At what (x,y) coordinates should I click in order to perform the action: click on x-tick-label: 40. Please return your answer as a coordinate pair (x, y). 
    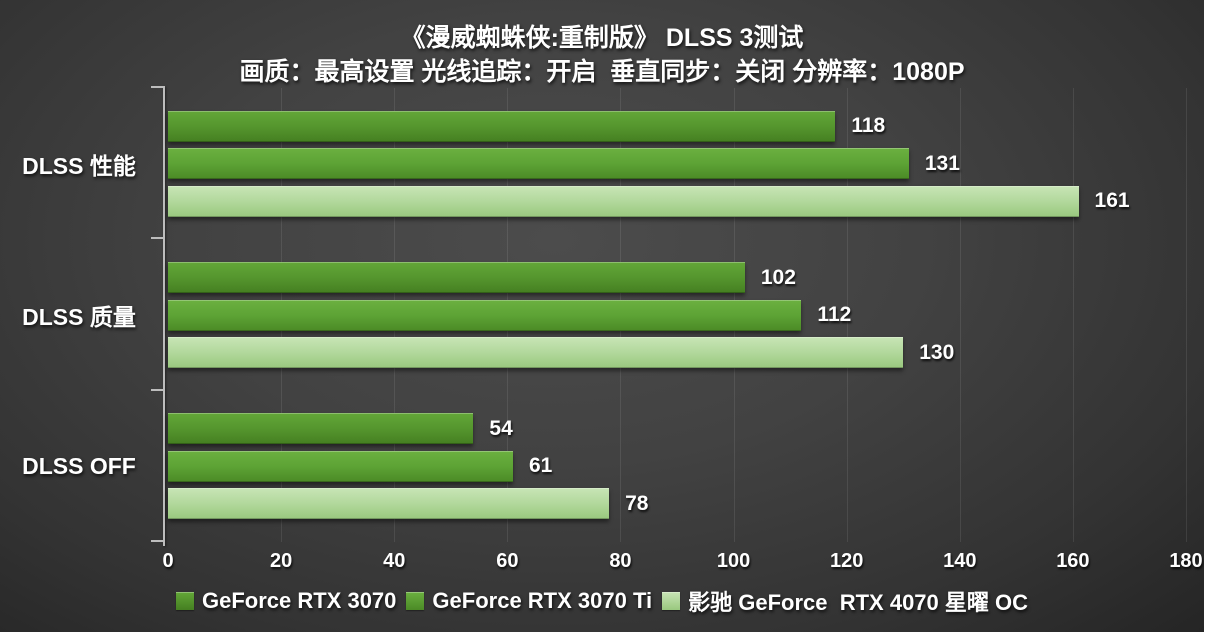
    Looking at the image, I should click on (394, 561).